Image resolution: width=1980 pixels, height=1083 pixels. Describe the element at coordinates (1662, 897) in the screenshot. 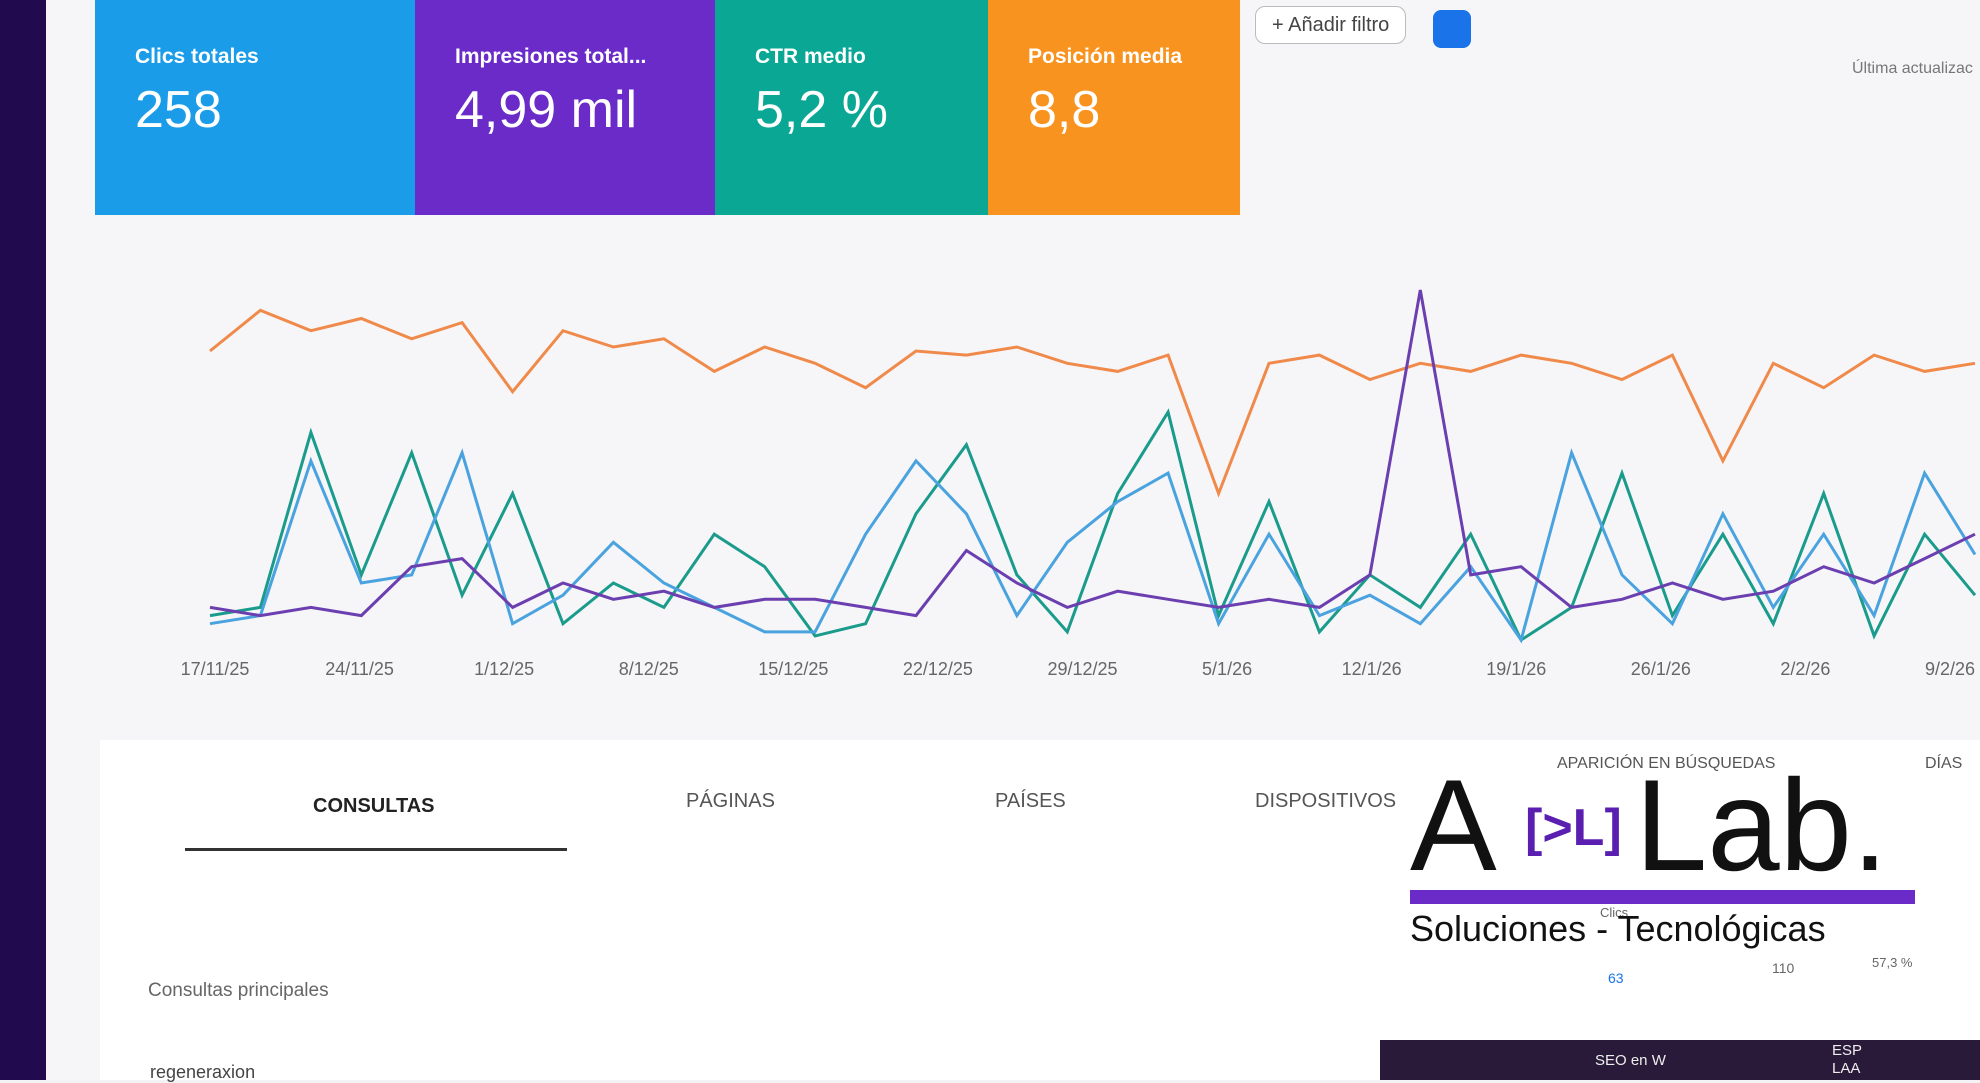

I see `logo-bar` at that location.